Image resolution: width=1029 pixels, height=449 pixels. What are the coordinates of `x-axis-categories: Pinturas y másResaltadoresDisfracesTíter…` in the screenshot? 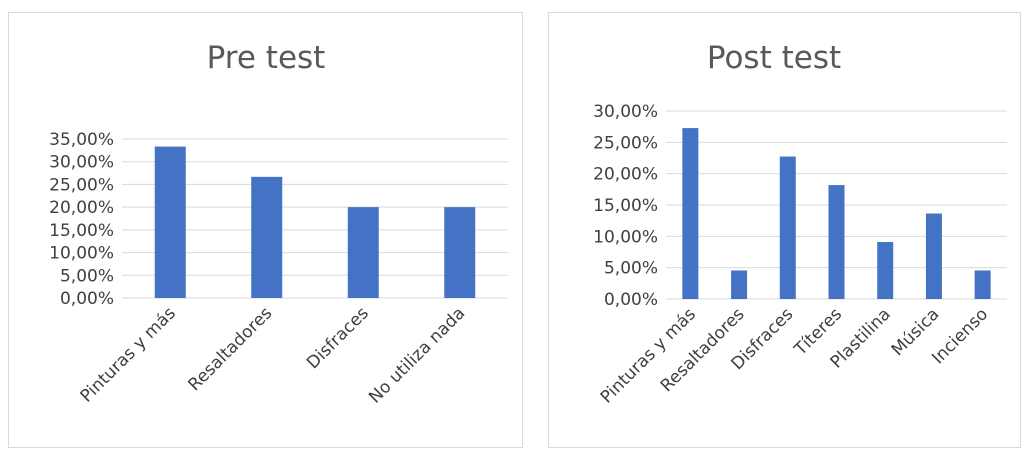 It's located at (794, 355).